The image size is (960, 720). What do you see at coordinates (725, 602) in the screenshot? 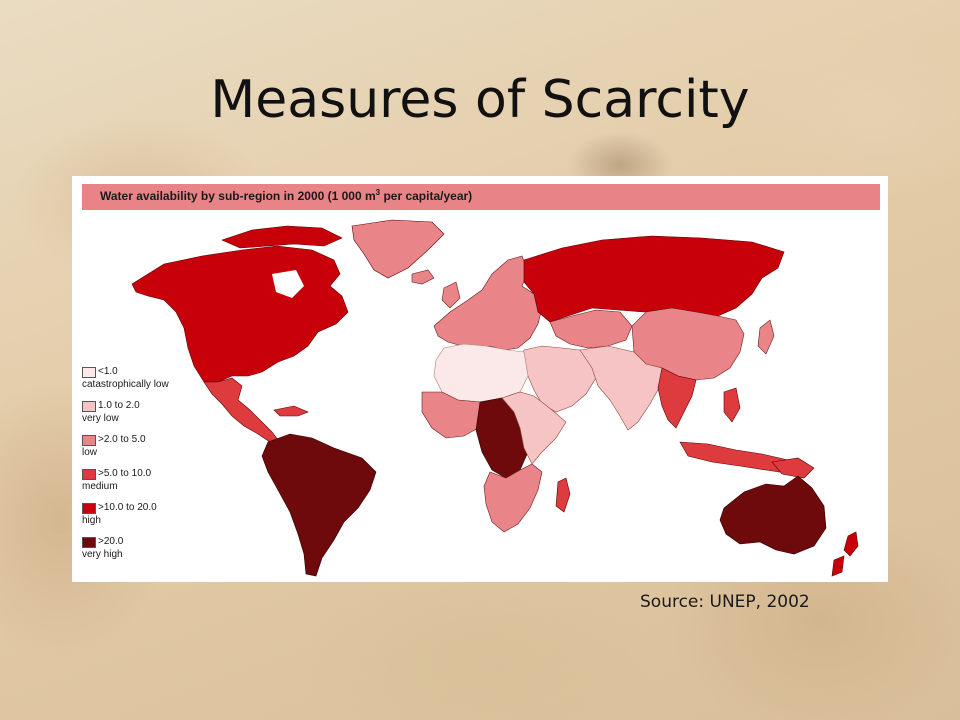
I see `source-caption: Source: UNEP, 2002` at bounding box center [725, 602].